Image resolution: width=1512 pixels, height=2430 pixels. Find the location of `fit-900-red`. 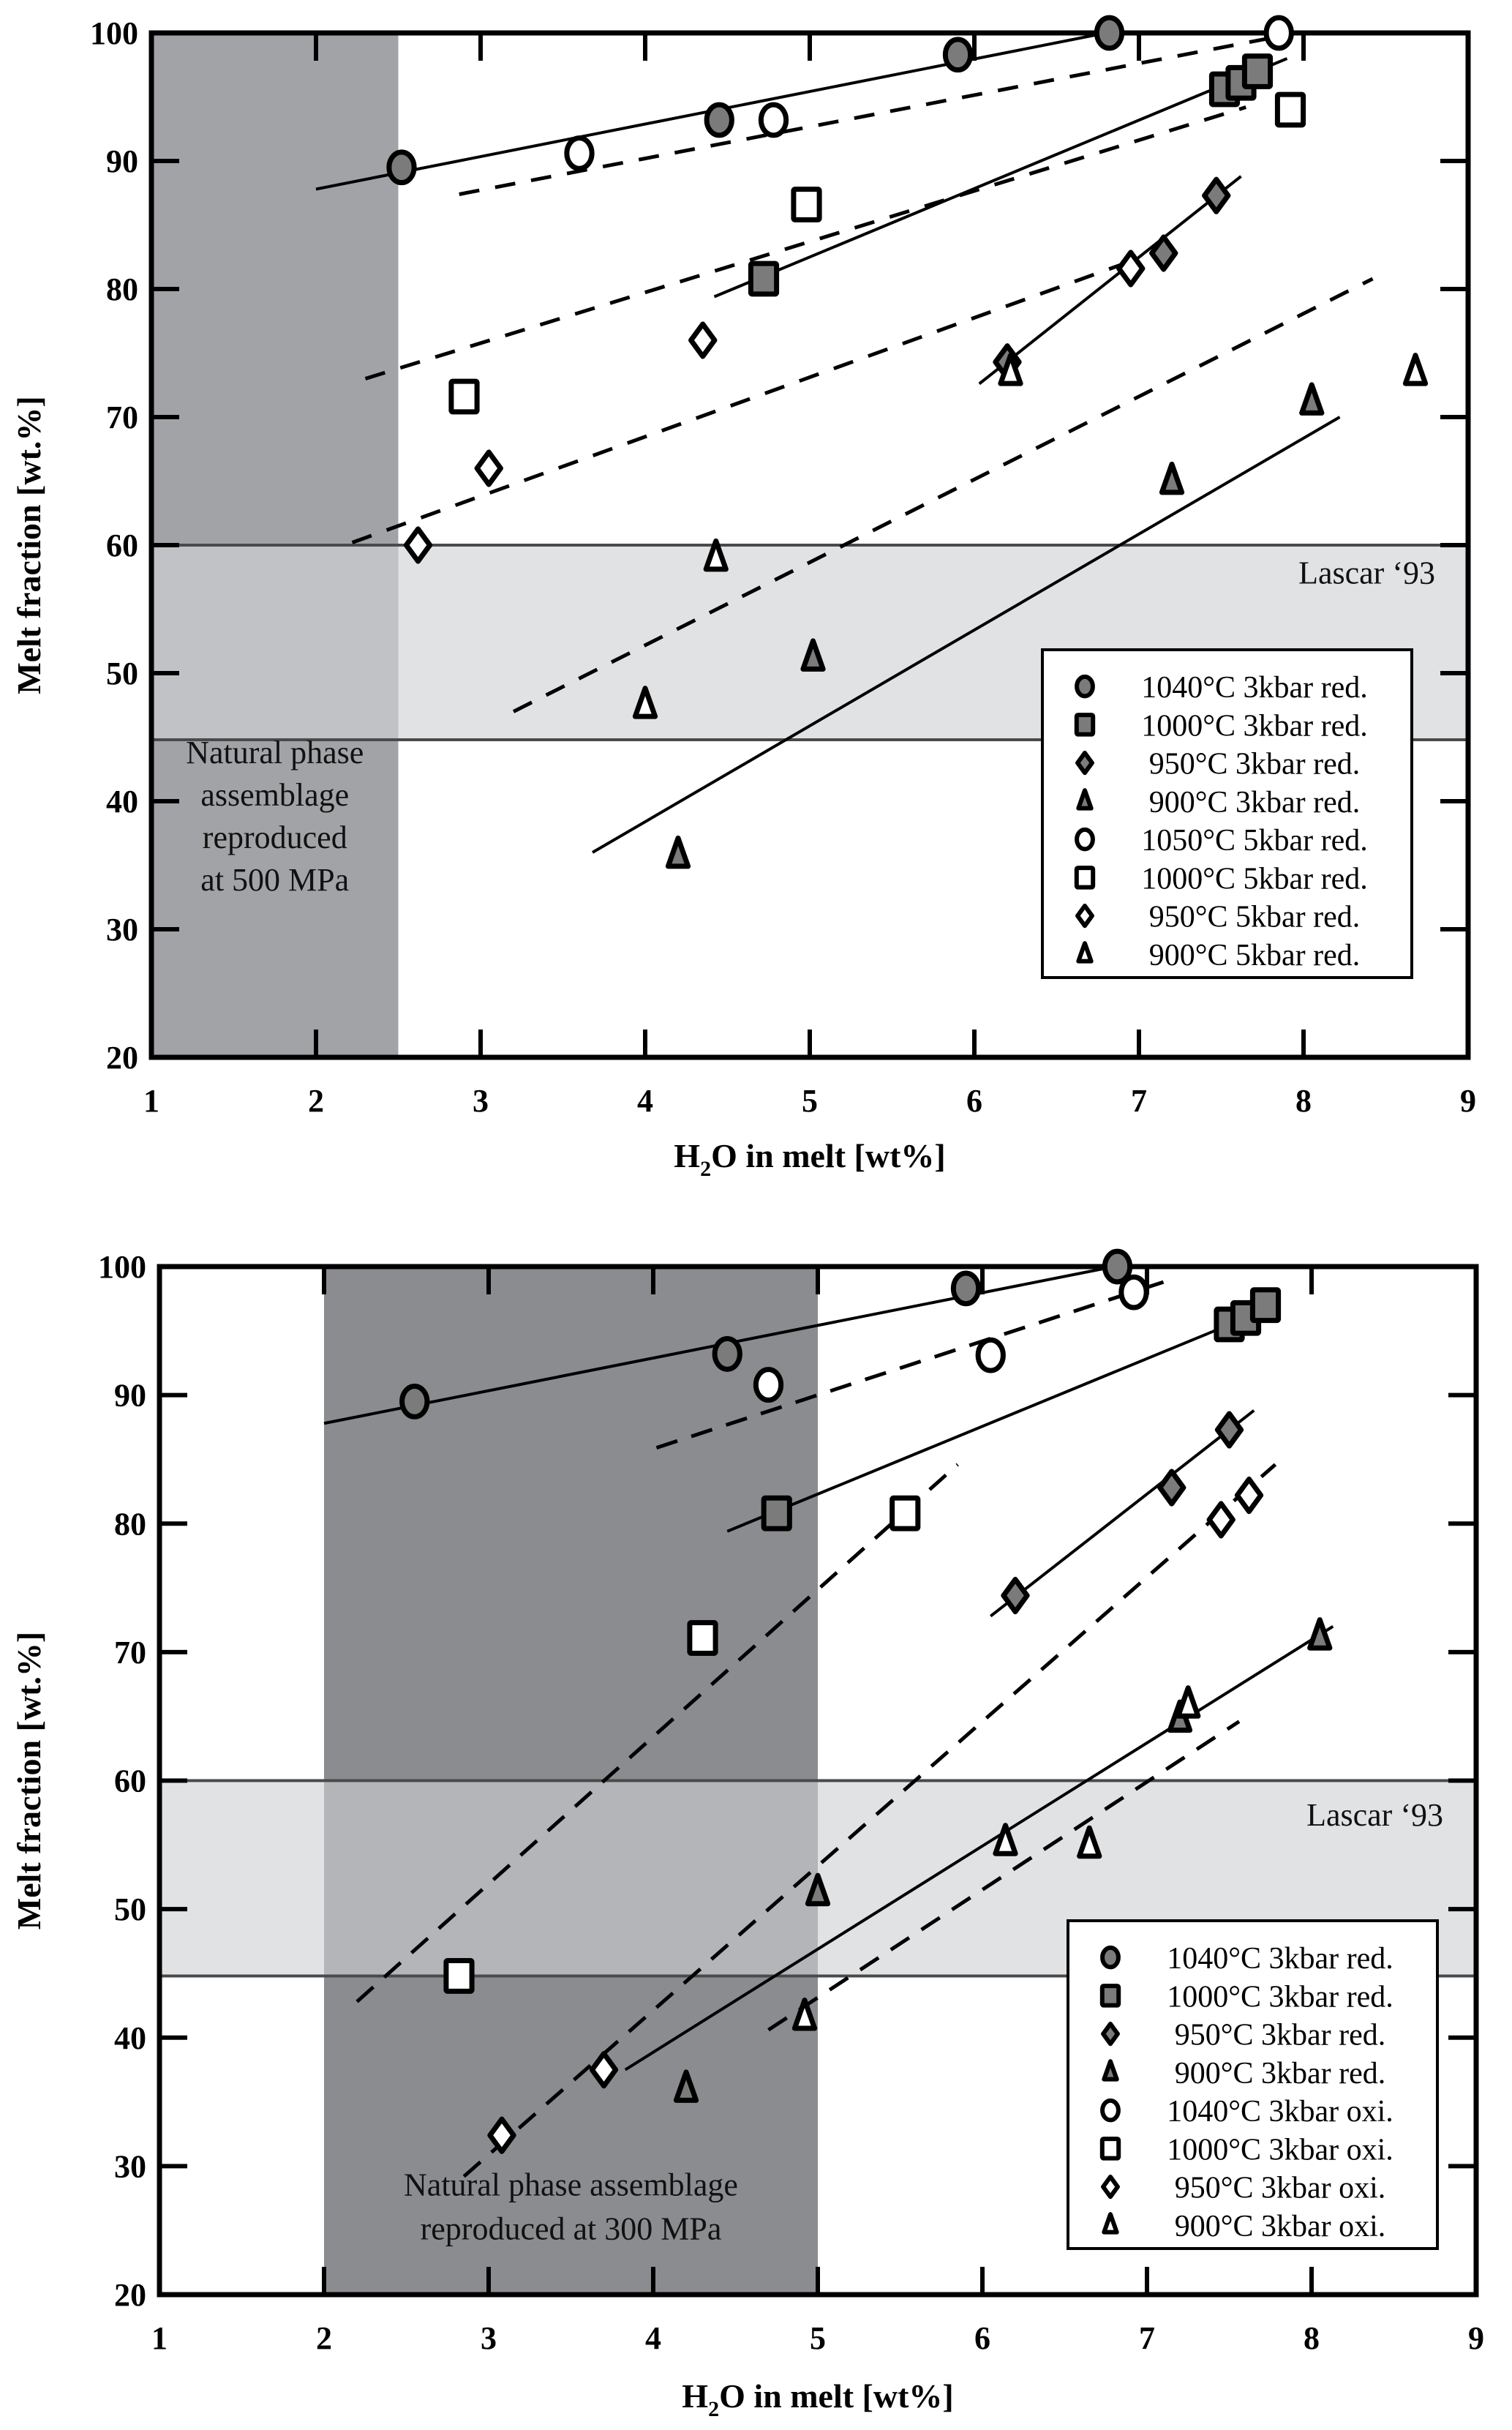

fit-900-red is located at coordinates (979, 1848).